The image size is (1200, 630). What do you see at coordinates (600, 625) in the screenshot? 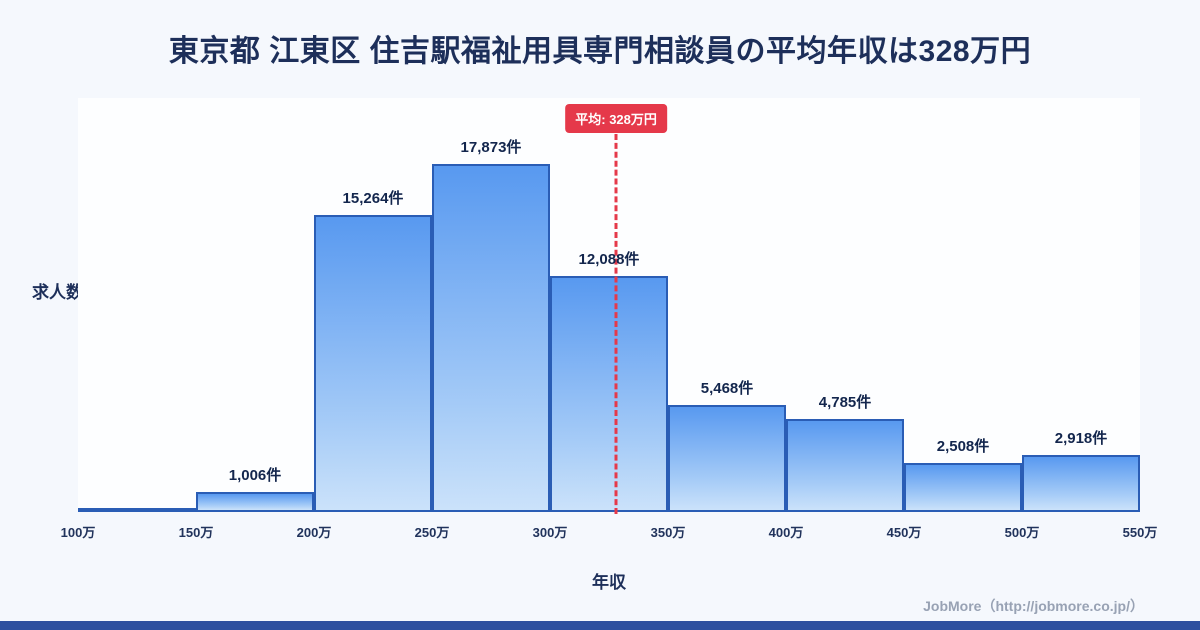
I see `bottom-strip` at bounding box center [600, 625].